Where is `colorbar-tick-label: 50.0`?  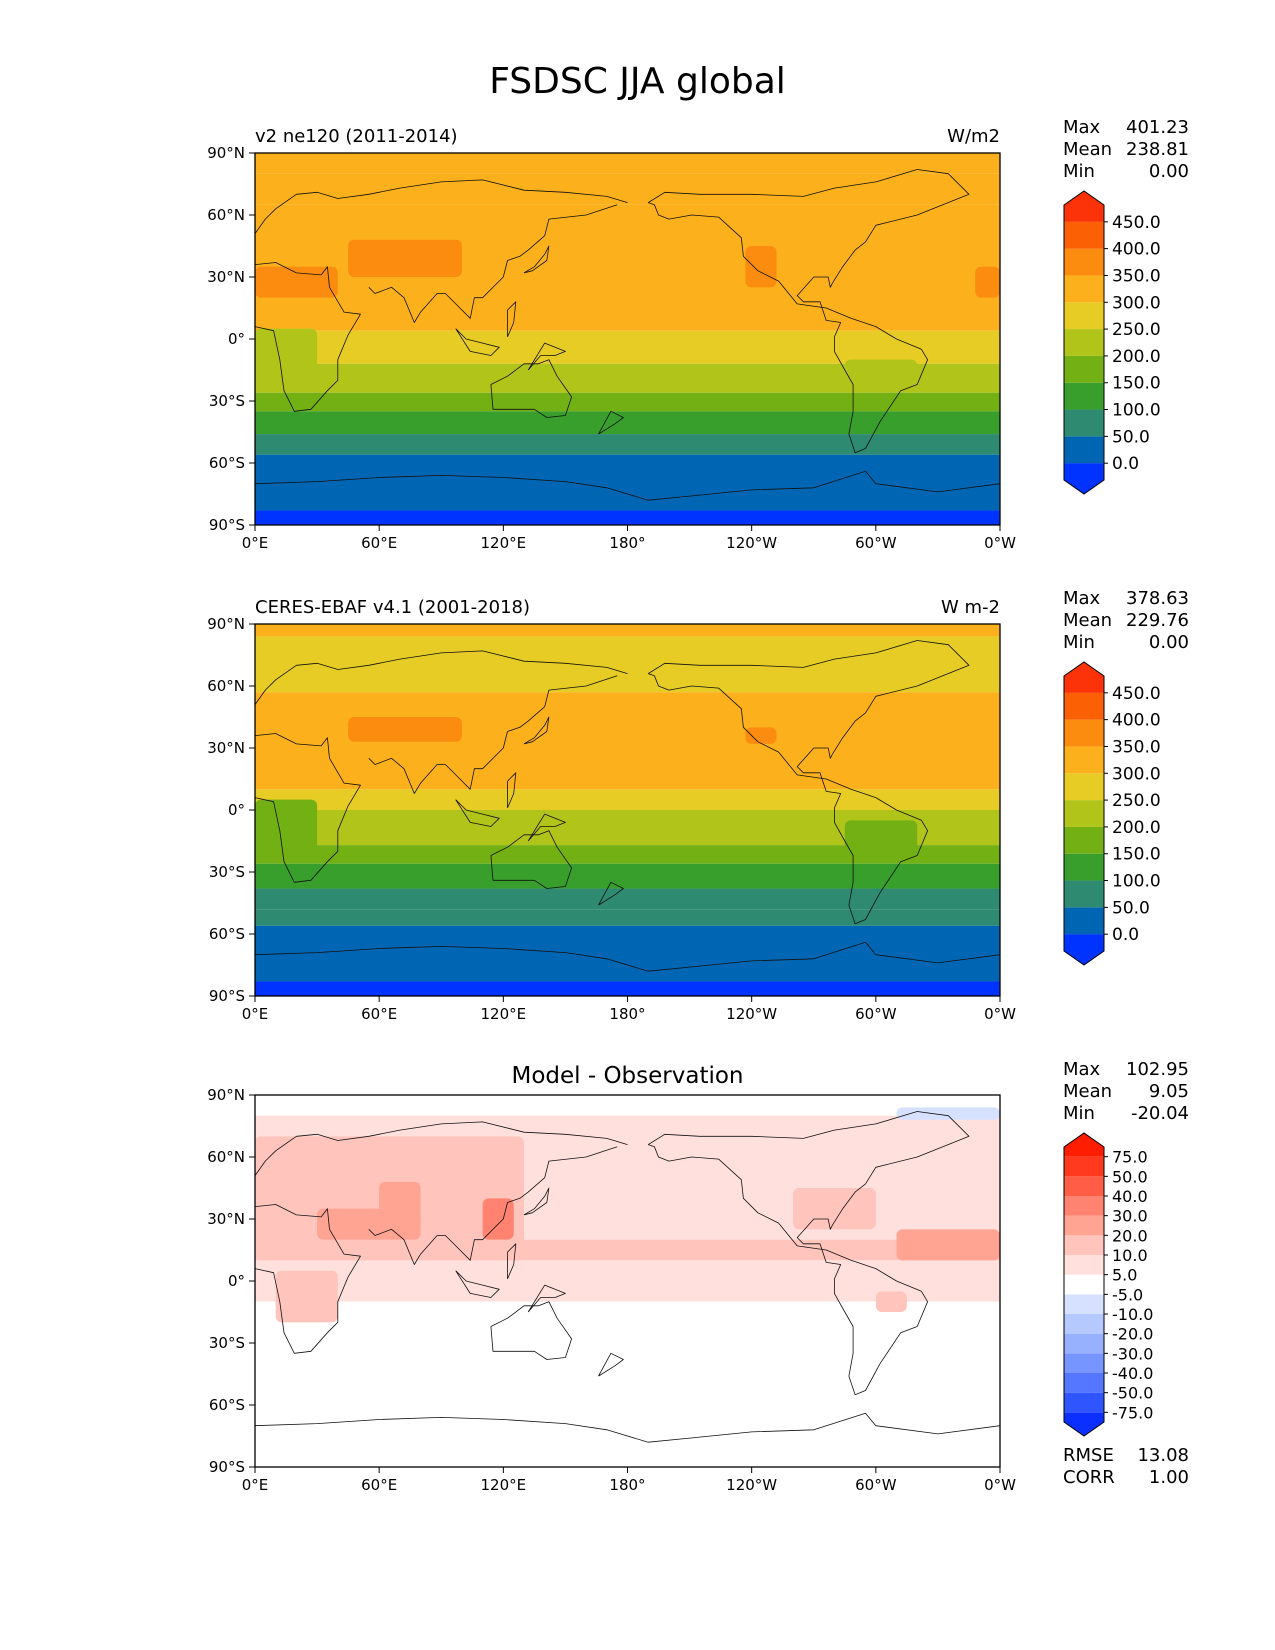 colorbar-tick-label: 50.0 is located at coordinates (1130, 1176).